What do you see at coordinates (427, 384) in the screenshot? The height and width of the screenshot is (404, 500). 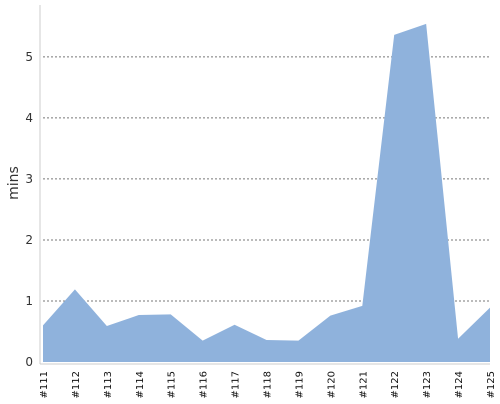 I see `x-tick-label: #123` at bounding box center [427, 384].